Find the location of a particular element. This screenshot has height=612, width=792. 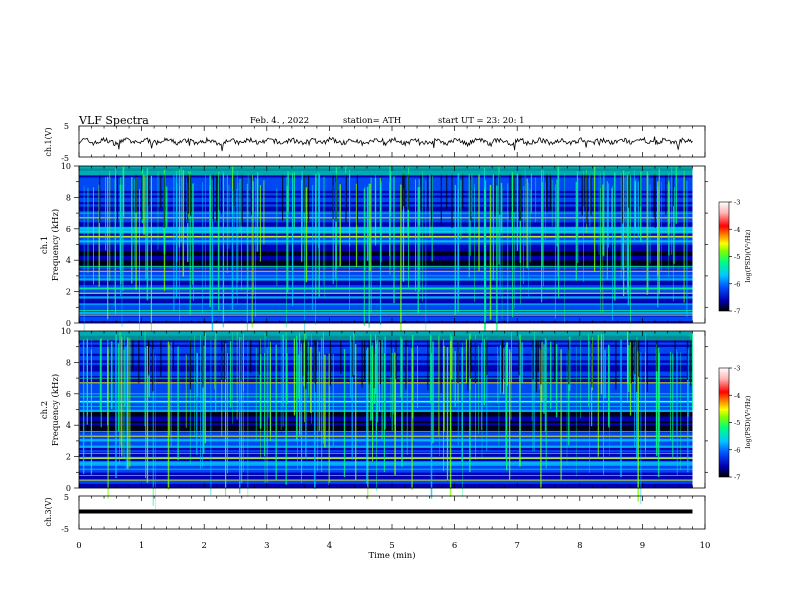

x-tick-label: 10 is located at coordinates (705, 546).